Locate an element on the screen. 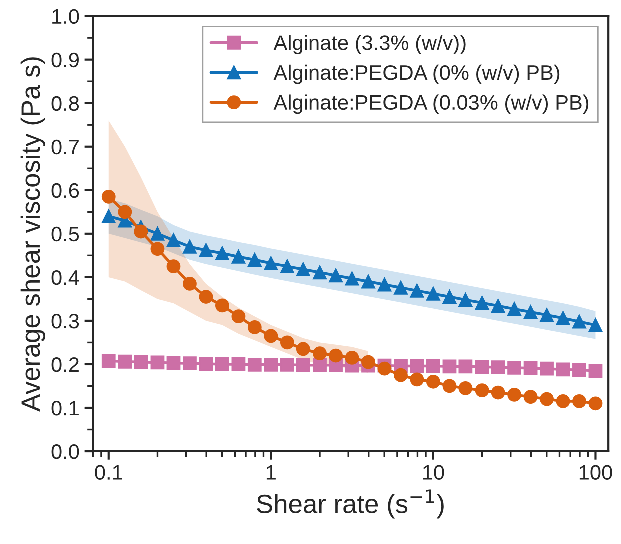 This screenshot has height=544, width=621. legend-label: Alginate (3.3% (w/v)) is located at coordinates (370, 44).